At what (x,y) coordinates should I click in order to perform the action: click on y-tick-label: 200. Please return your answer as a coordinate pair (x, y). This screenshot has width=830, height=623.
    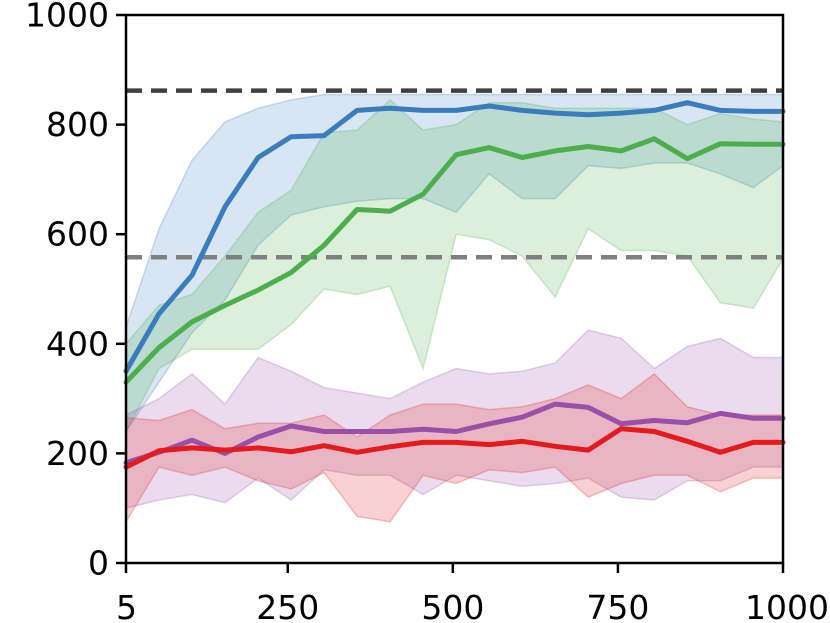
    Looking at the image, I should click on (77, 453).